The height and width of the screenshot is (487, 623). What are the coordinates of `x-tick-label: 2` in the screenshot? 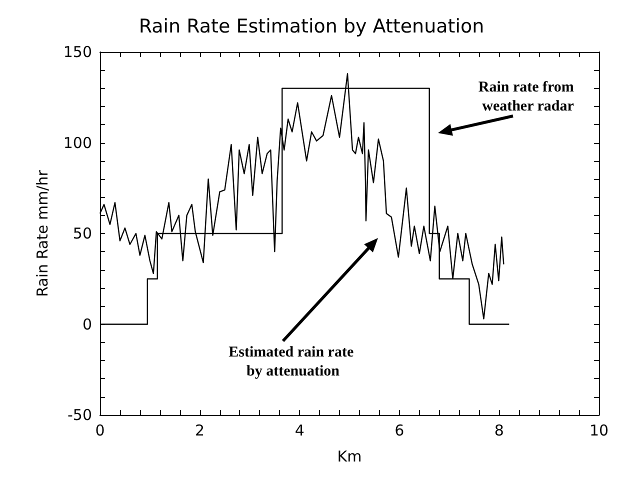 It's located at (200, 431).